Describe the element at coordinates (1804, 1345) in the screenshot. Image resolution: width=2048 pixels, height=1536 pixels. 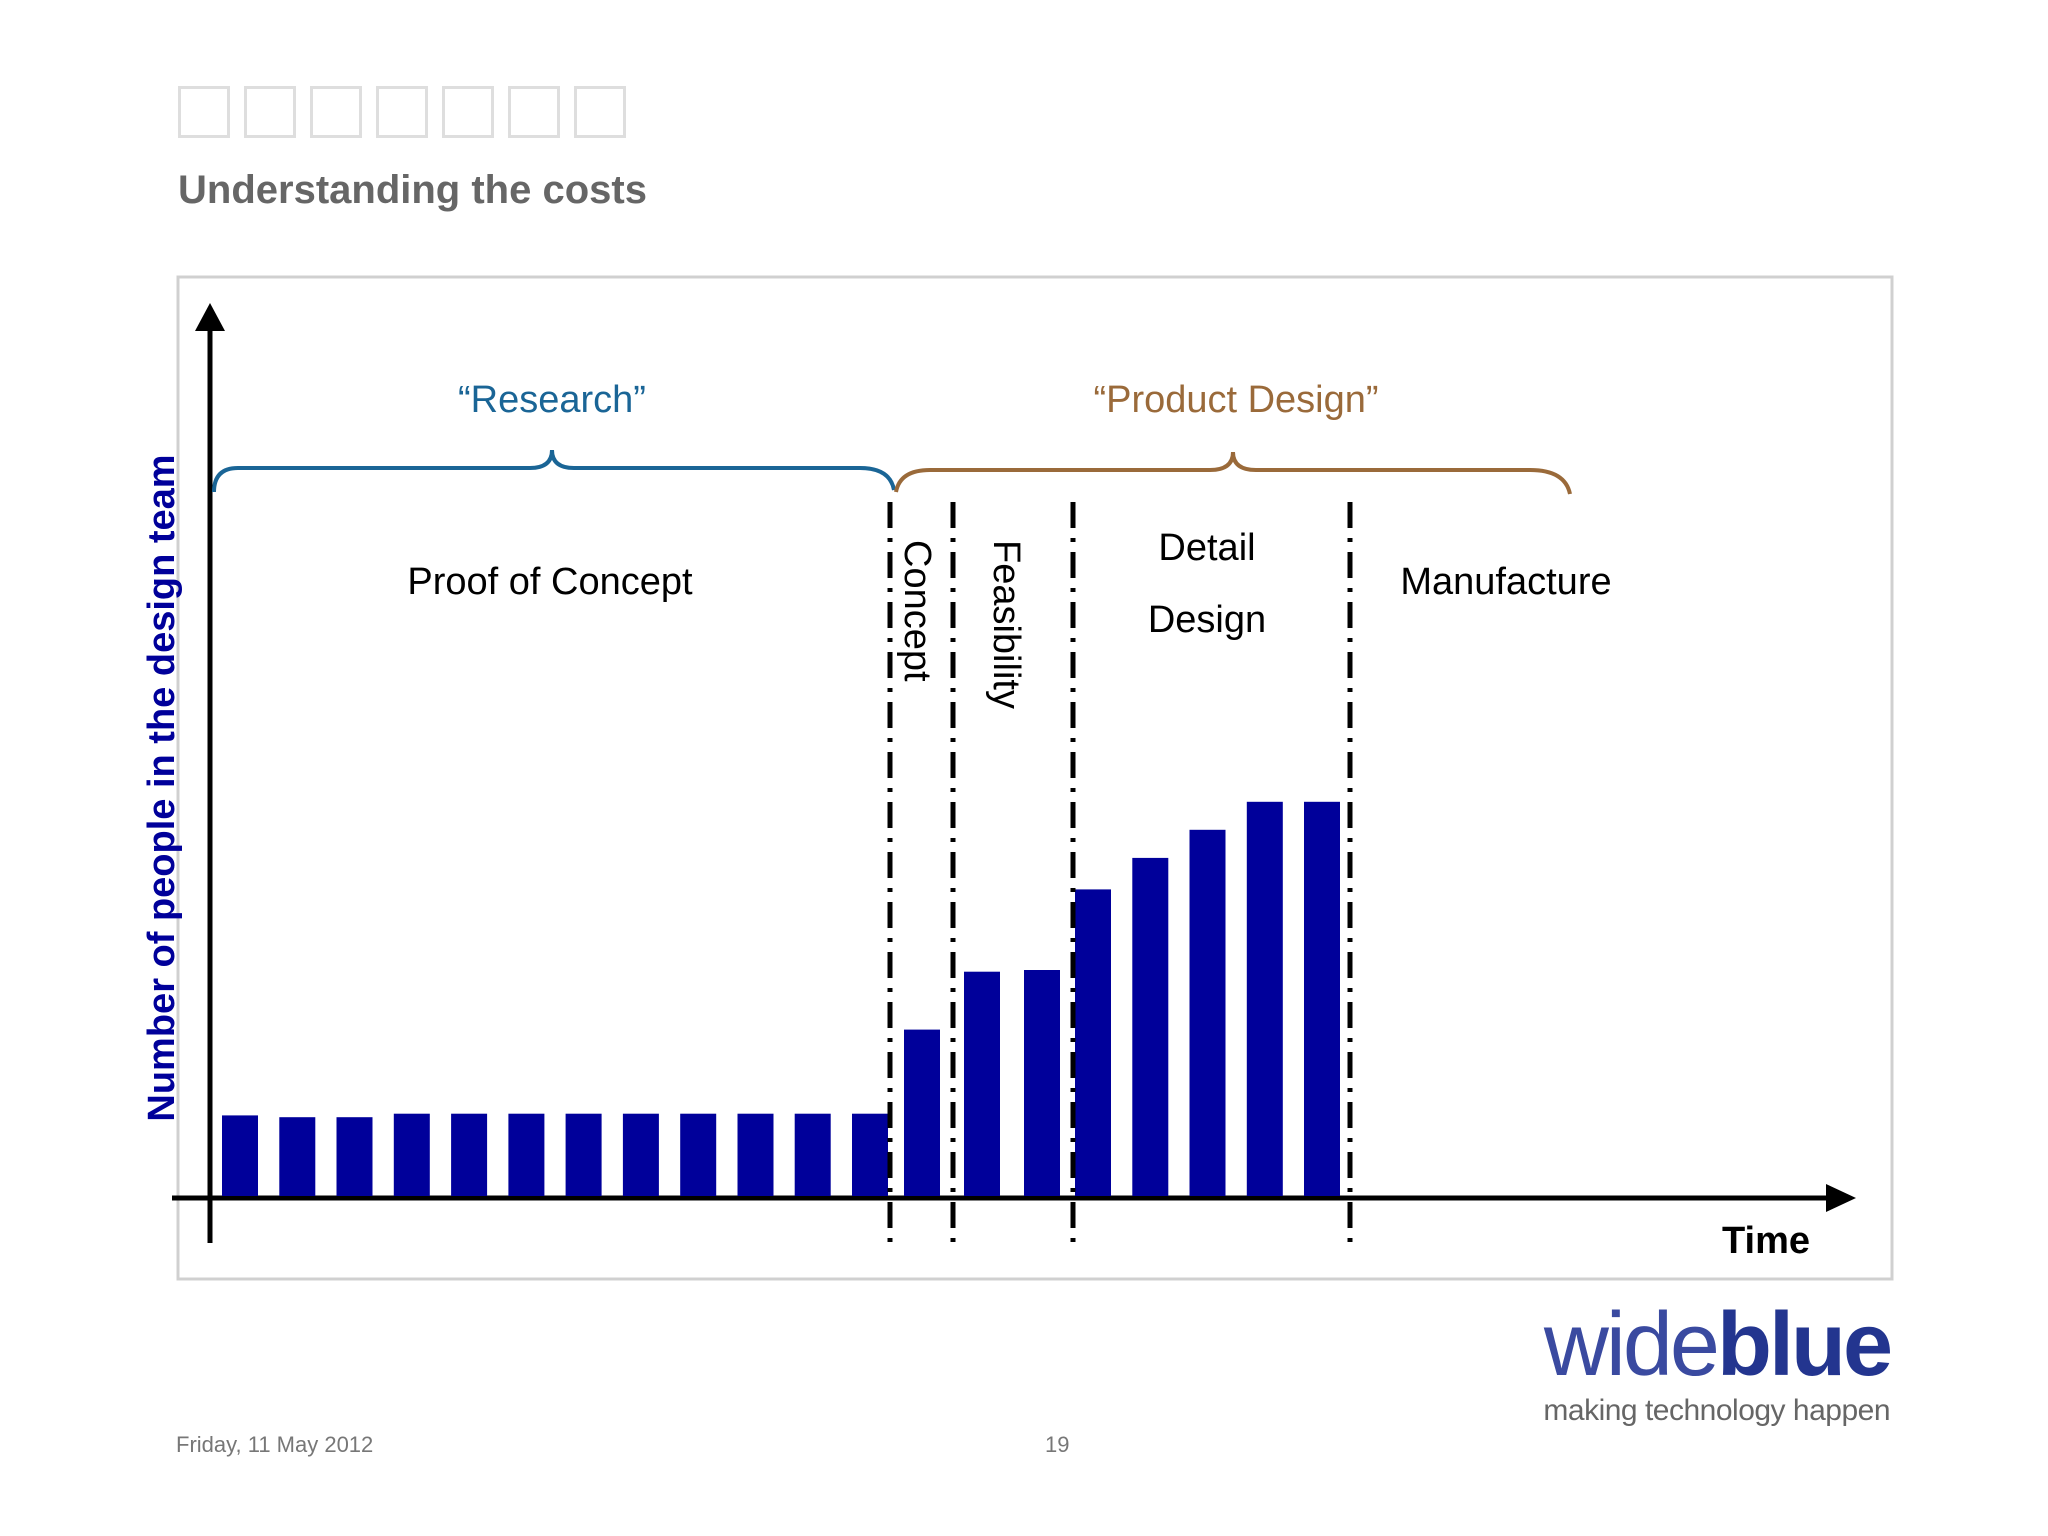
I see `logo-blue: blue` at that location.